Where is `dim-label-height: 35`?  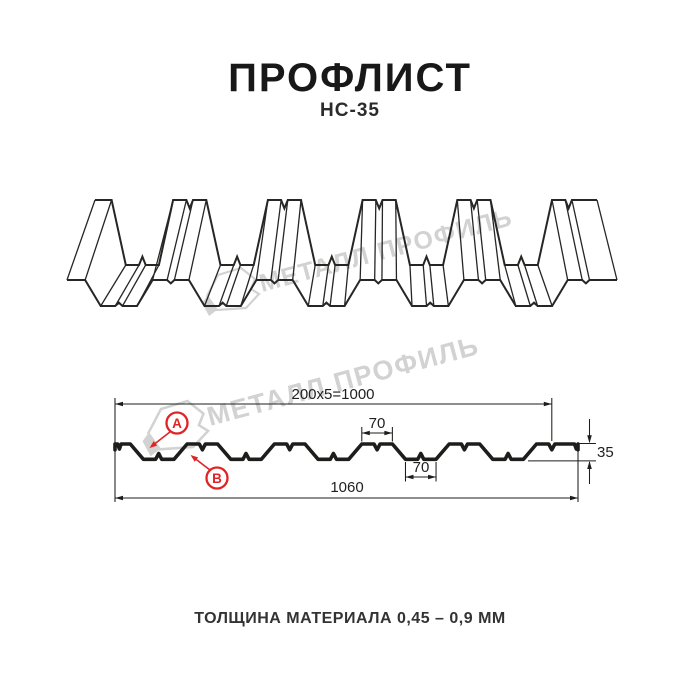
dim-label-height: 35 is located at coordinates (605, 452).